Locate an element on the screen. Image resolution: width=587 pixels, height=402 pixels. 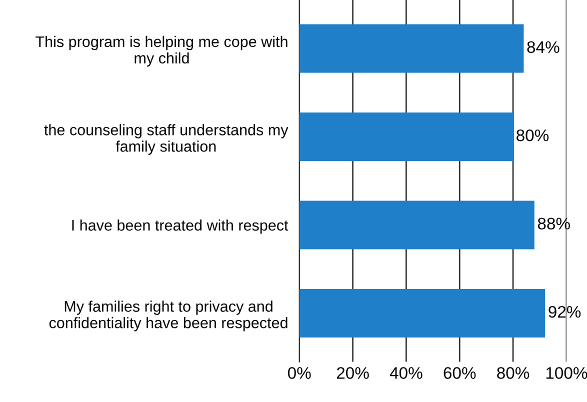
y-tick-label: the counseling staff understands my family situation is located at coordinates (166, 139).